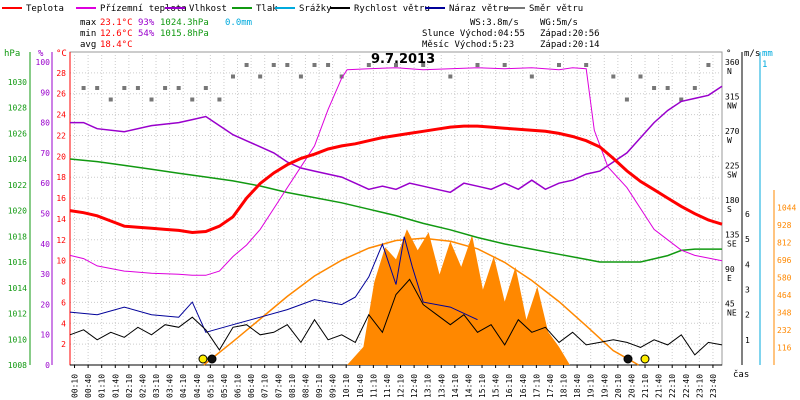 The image size is (800, 400). What do you see at coordinates (203, 359) in the screenshot?
I see `sunrise-marker` at bounding box center [203, 359].